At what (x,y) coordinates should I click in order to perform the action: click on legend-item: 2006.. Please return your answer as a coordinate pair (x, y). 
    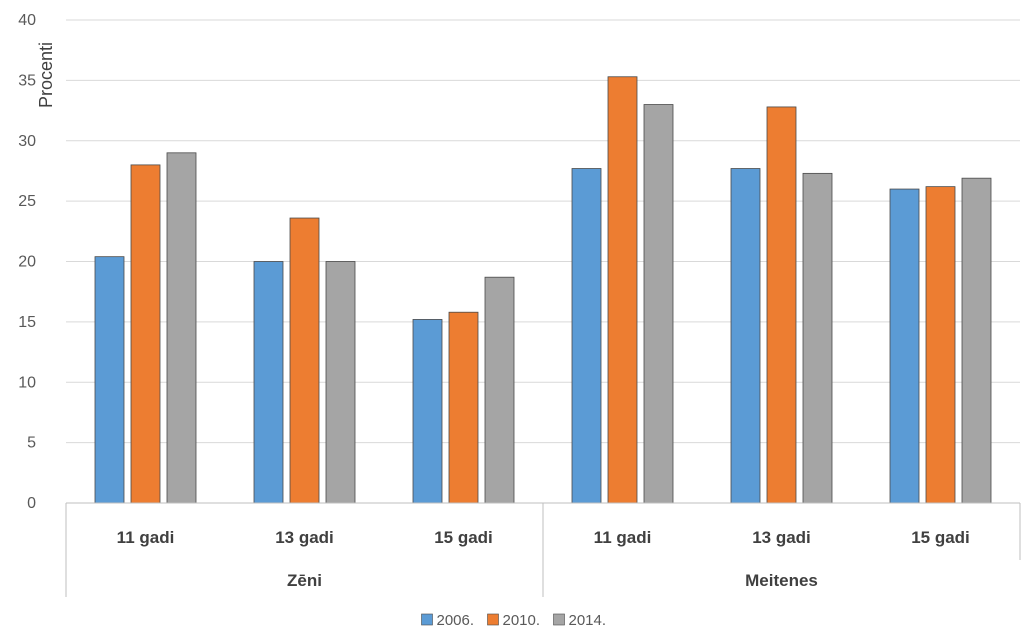
    Looking at the image, I should click on (448, 620).